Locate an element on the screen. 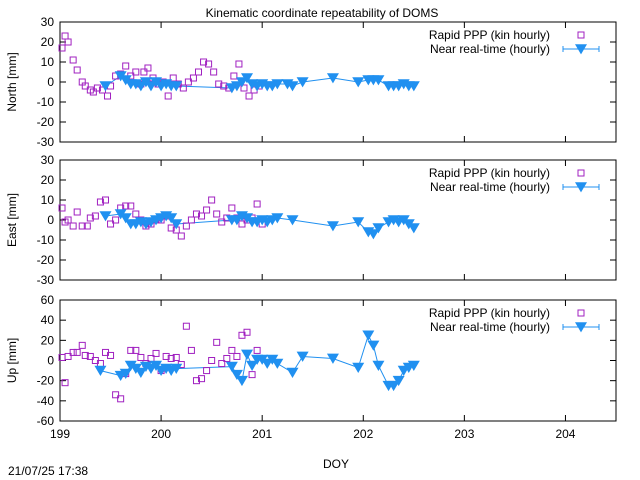 The width and height of the screenshot is (640, 480). x-axis-label: DOY is located at coordinates (336, 464).